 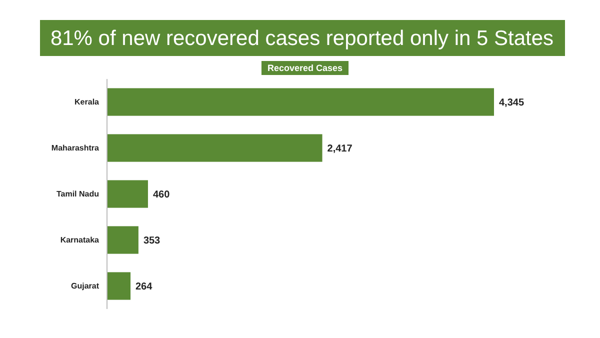 I want to click on y-tick-label: Maharashtra, so click(x=75, y=148).